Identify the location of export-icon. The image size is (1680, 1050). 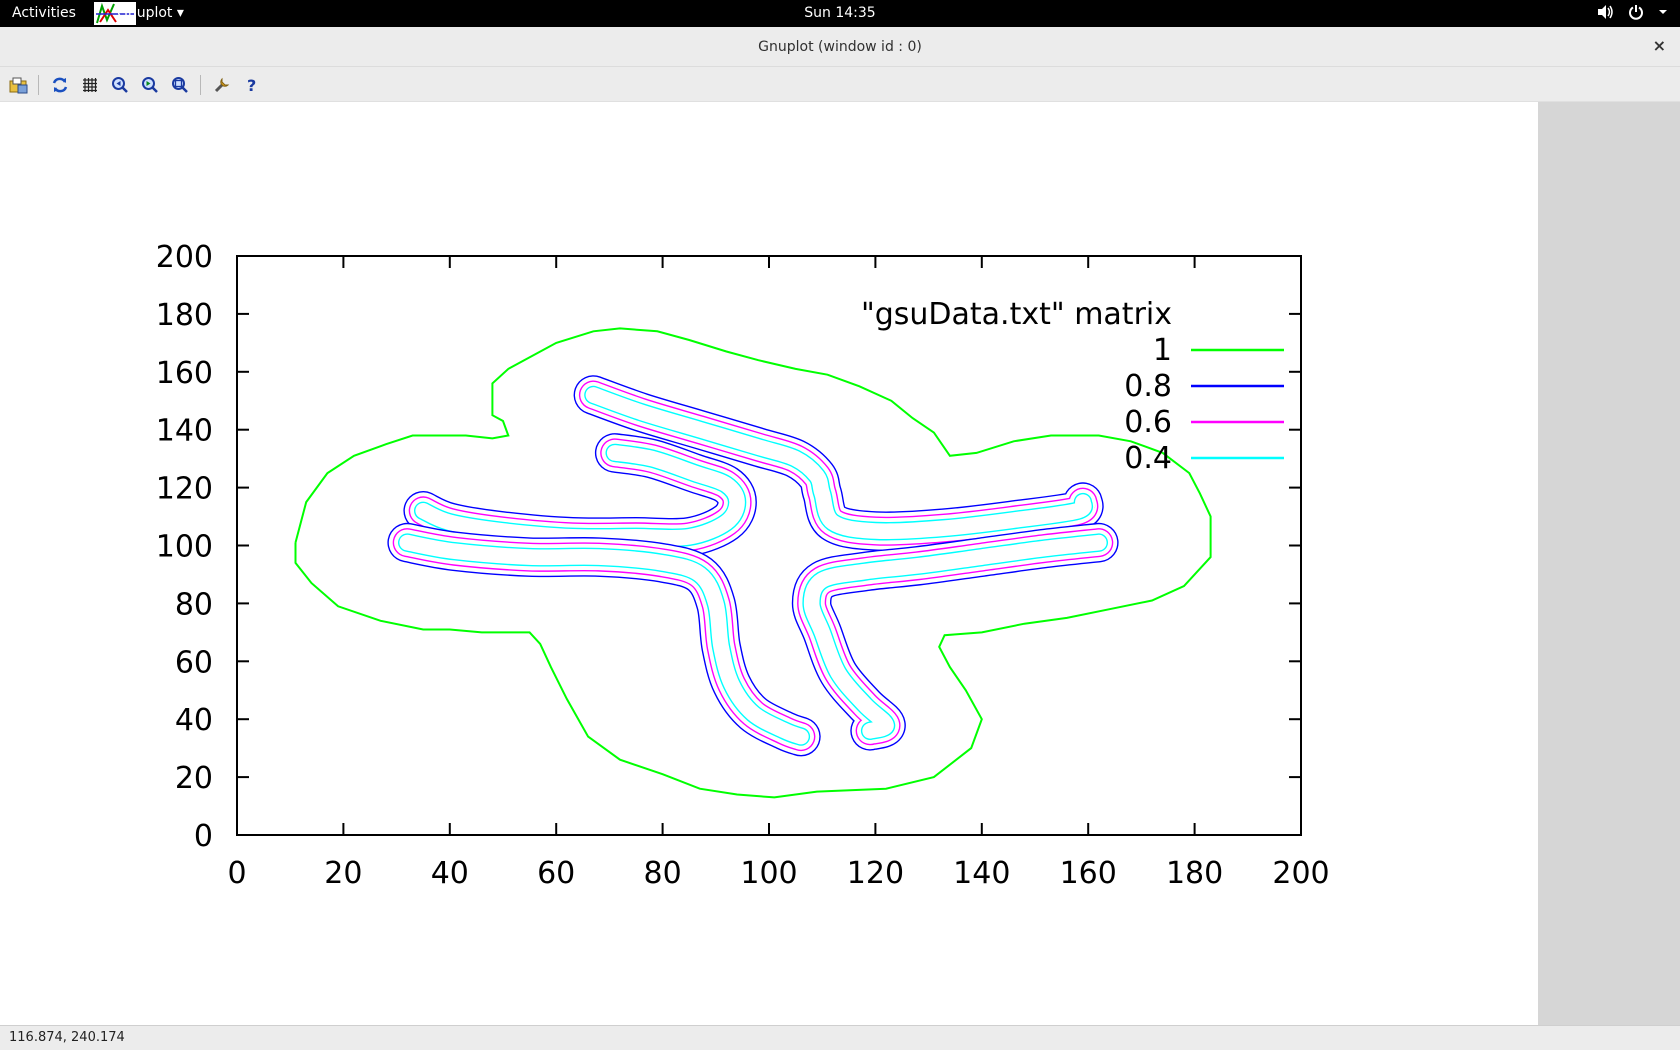
(18, 85).